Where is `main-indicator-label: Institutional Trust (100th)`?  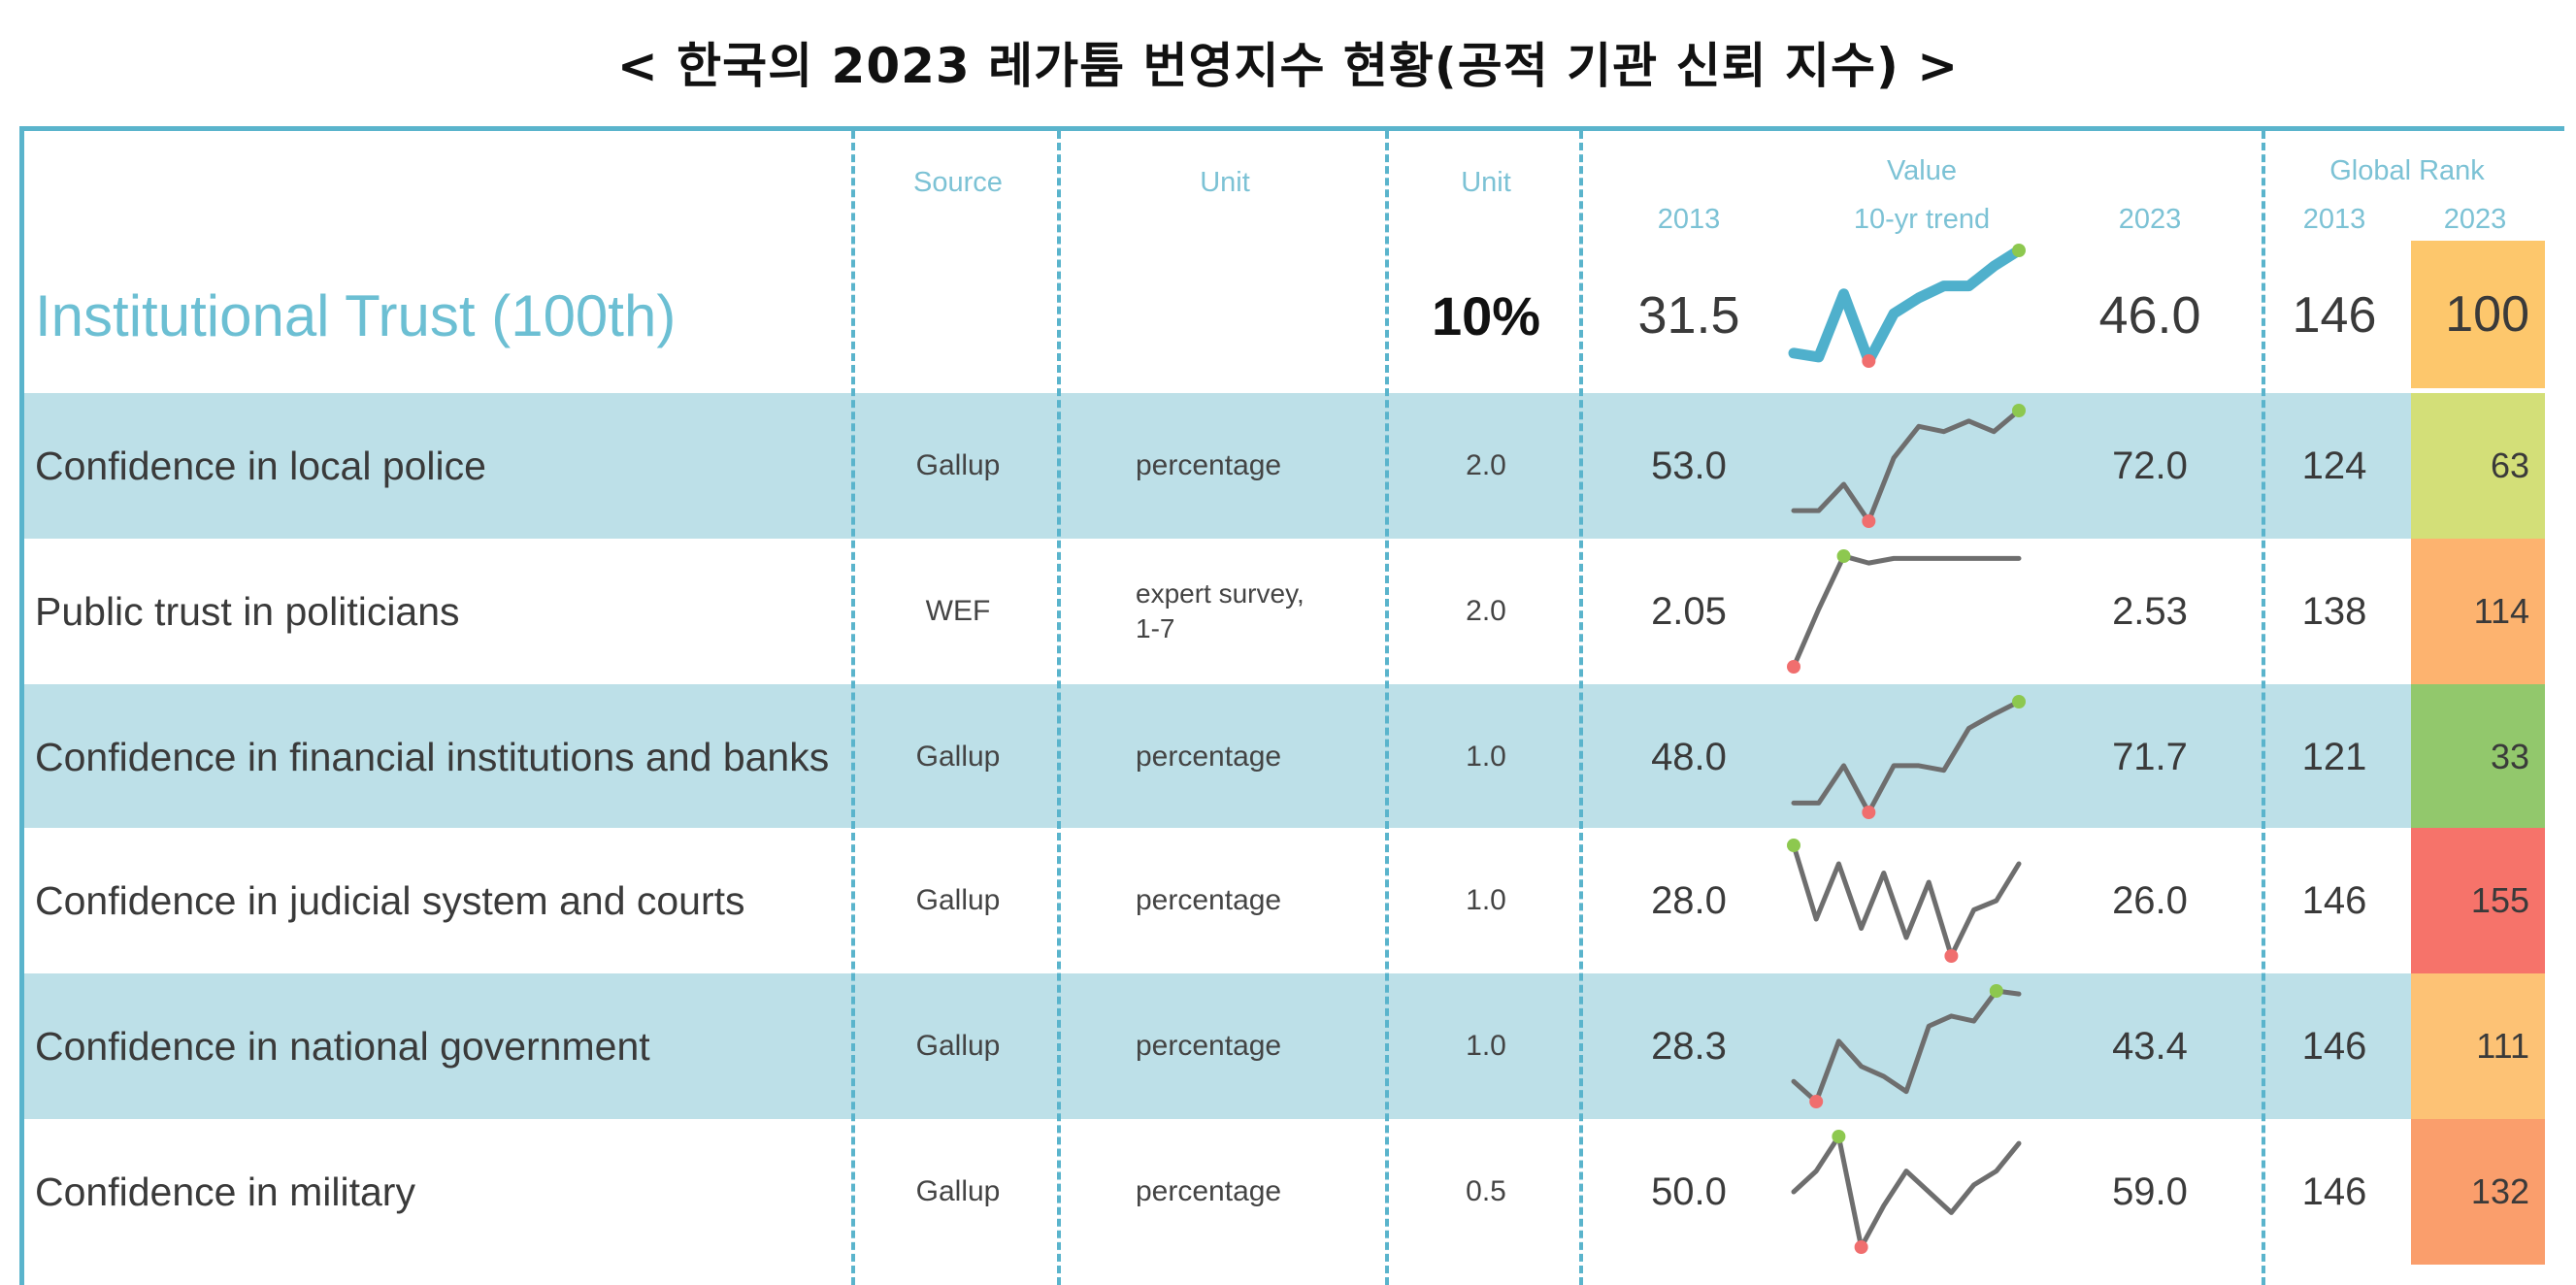
main-indicator-label: Institutional Trust (100th) is located at coordinates (356, 315).